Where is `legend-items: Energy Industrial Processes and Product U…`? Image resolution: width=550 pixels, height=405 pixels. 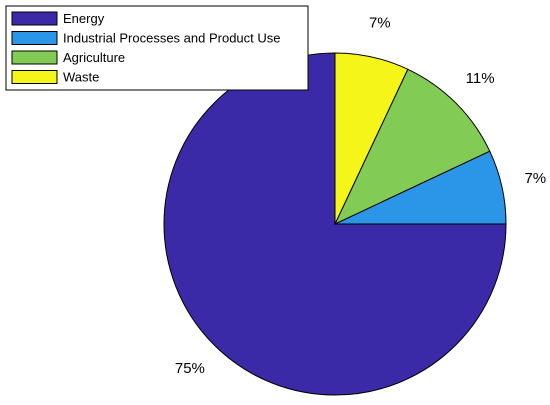
legend-items: Energy Industrial Processes and Product U… is located at coordinates (146, 48).